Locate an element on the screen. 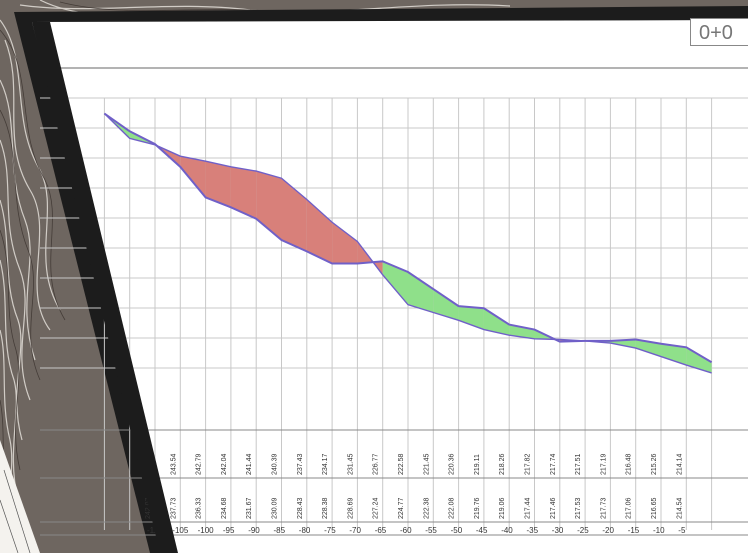  design-elevation-label: 237.43 is located at coordinates (300, 464).